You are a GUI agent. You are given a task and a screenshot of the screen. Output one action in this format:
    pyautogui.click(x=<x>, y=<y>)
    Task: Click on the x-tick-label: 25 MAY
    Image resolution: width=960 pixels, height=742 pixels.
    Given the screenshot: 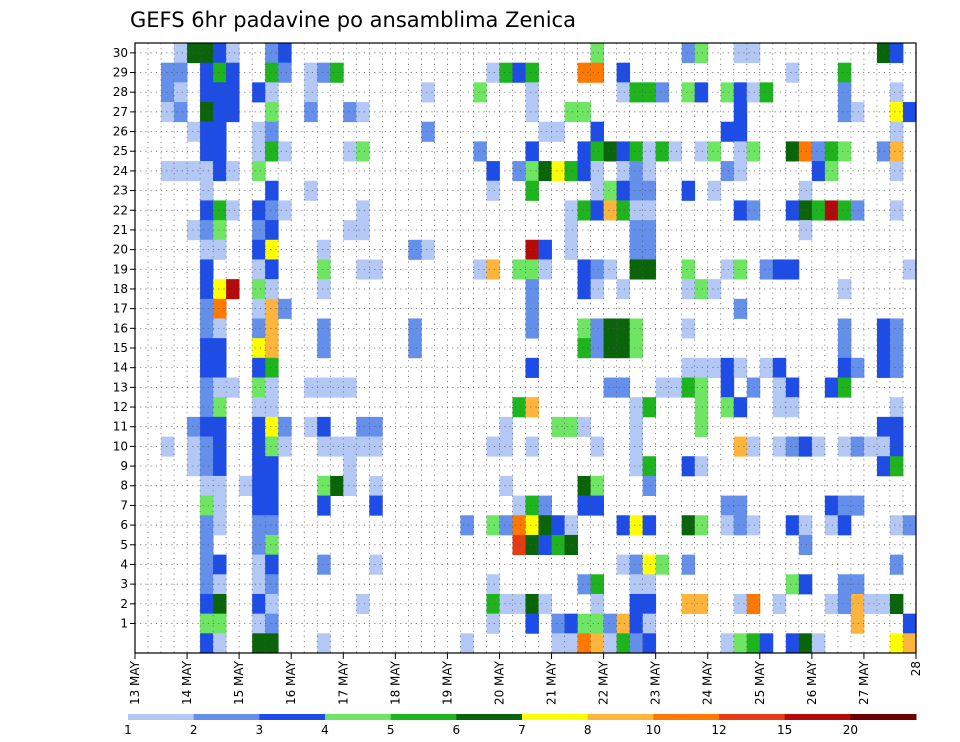 What is the action you would take?
    pyautogui.click(x=760, y=682)
    